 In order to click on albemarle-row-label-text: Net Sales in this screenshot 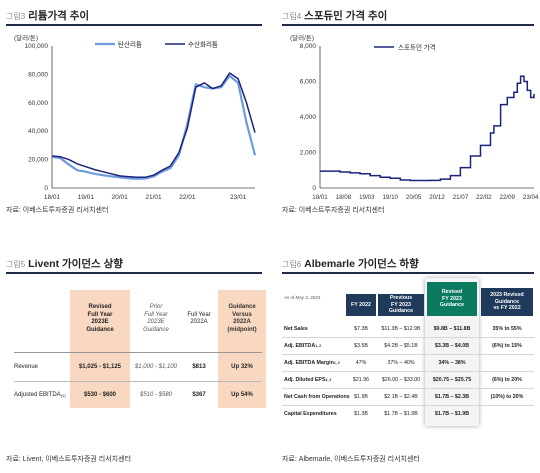, I will do `click(296, 328)`.